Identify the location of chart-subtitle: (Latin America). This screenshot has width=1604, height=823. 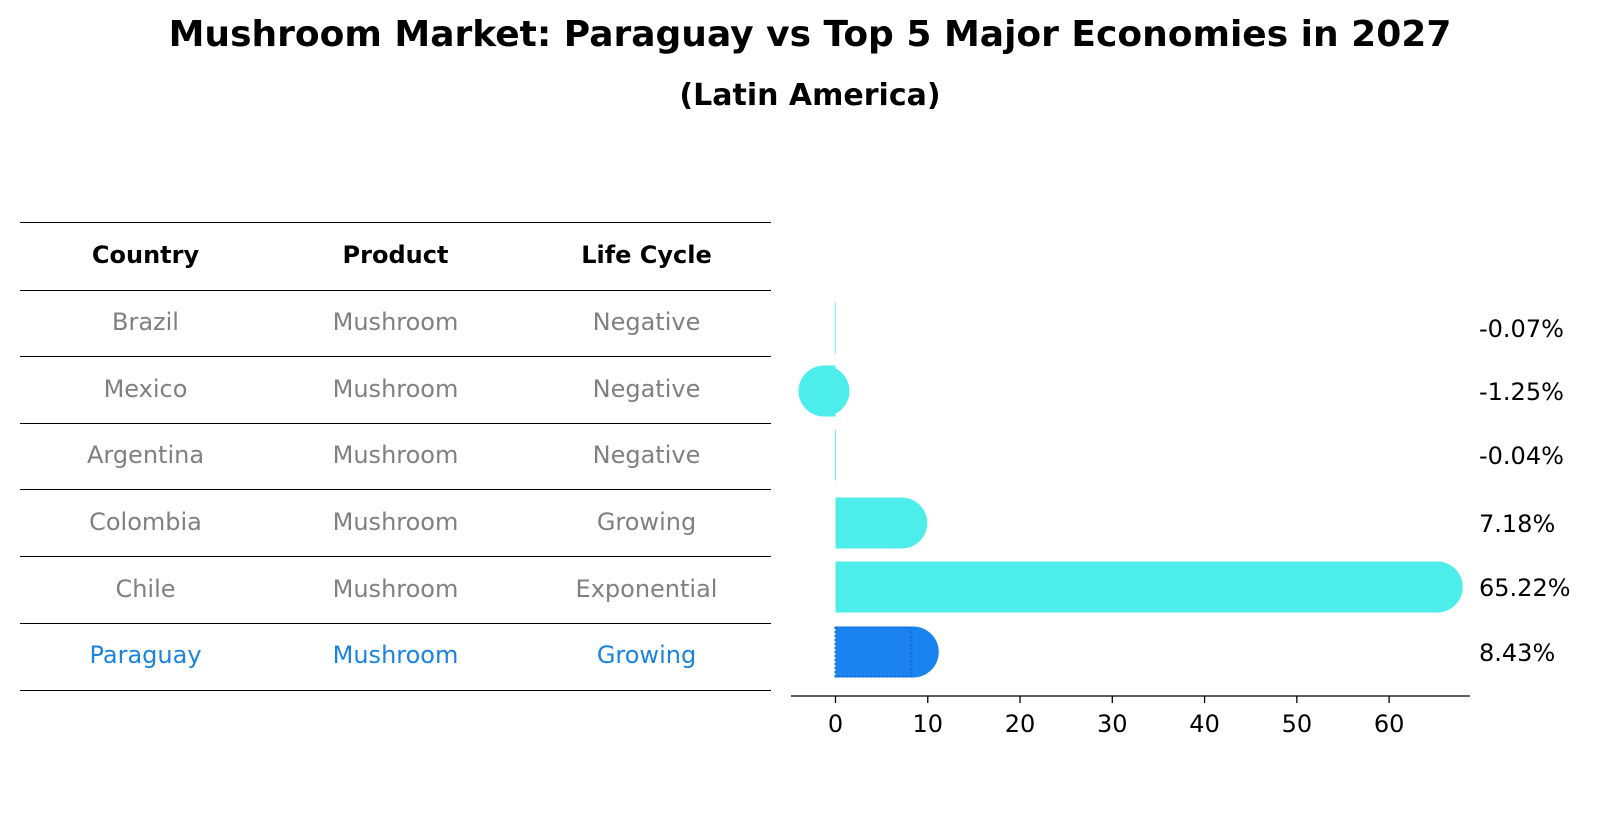
(810, 95).